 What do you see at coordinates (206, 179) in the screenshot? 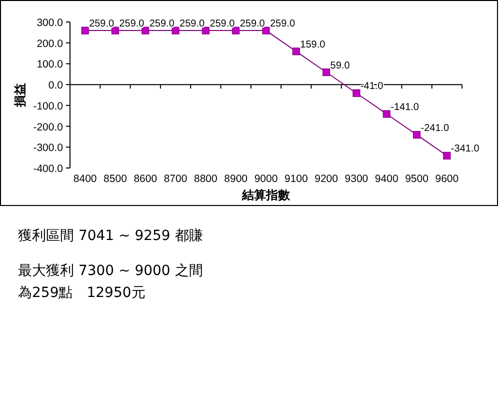
I see `x-tick-label: 8800` at bounding box center [206, 179].